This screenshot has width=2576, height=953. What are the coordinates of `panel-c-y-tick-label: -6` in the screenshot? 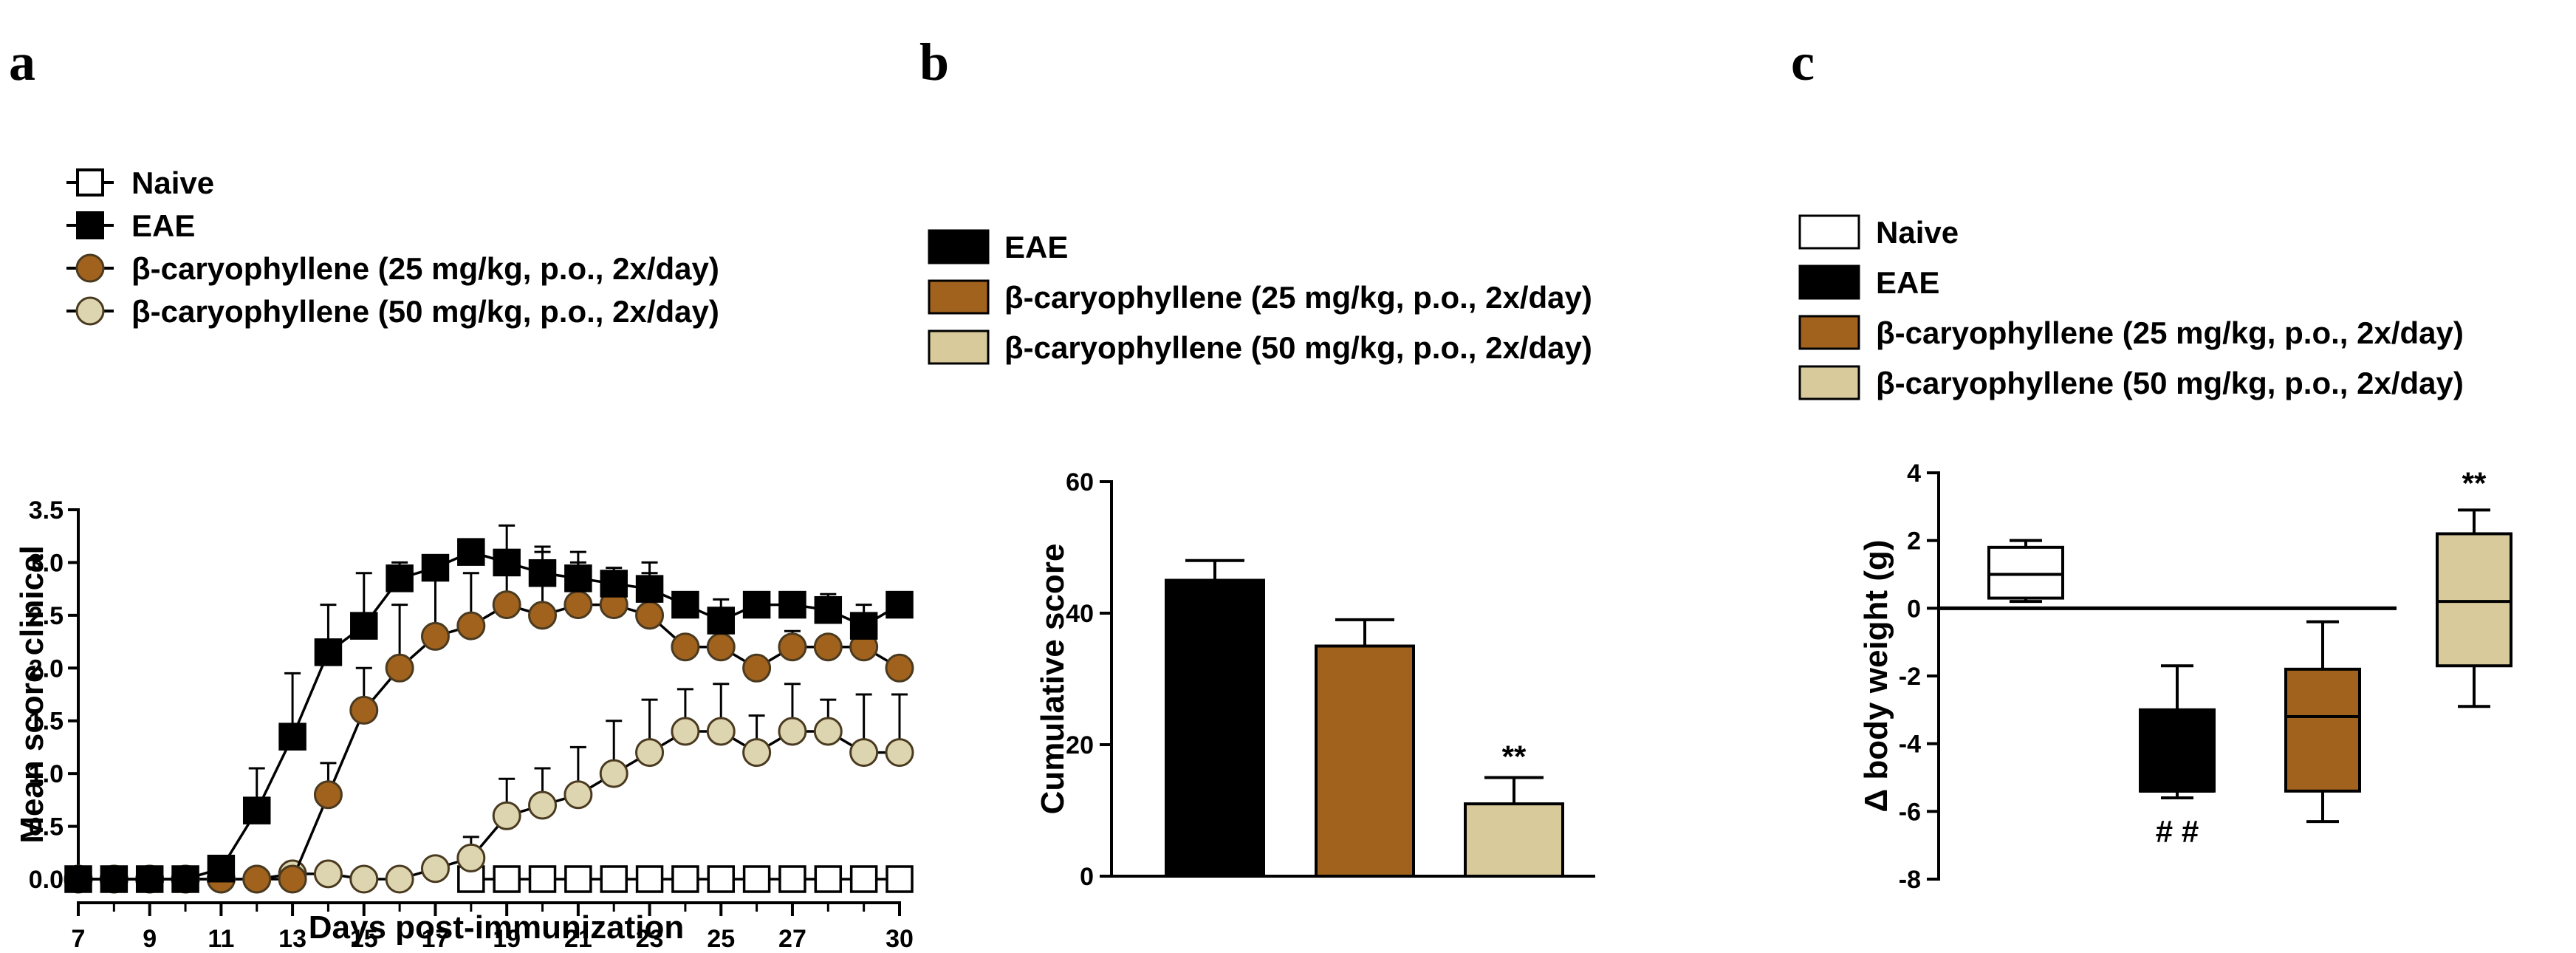 It's located at (1910, 812).